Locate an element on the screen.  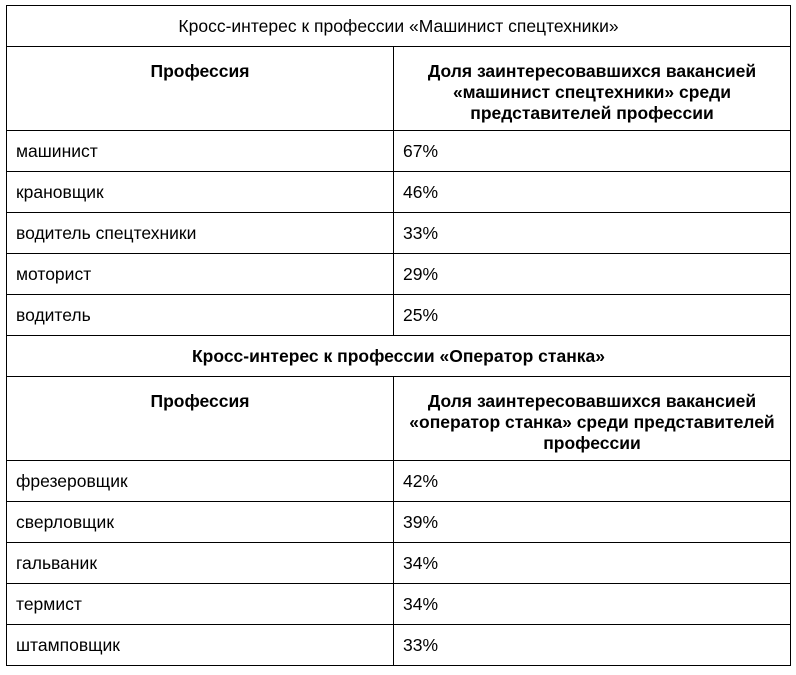
profession-cell: термист is located at coordinates (200, 604).